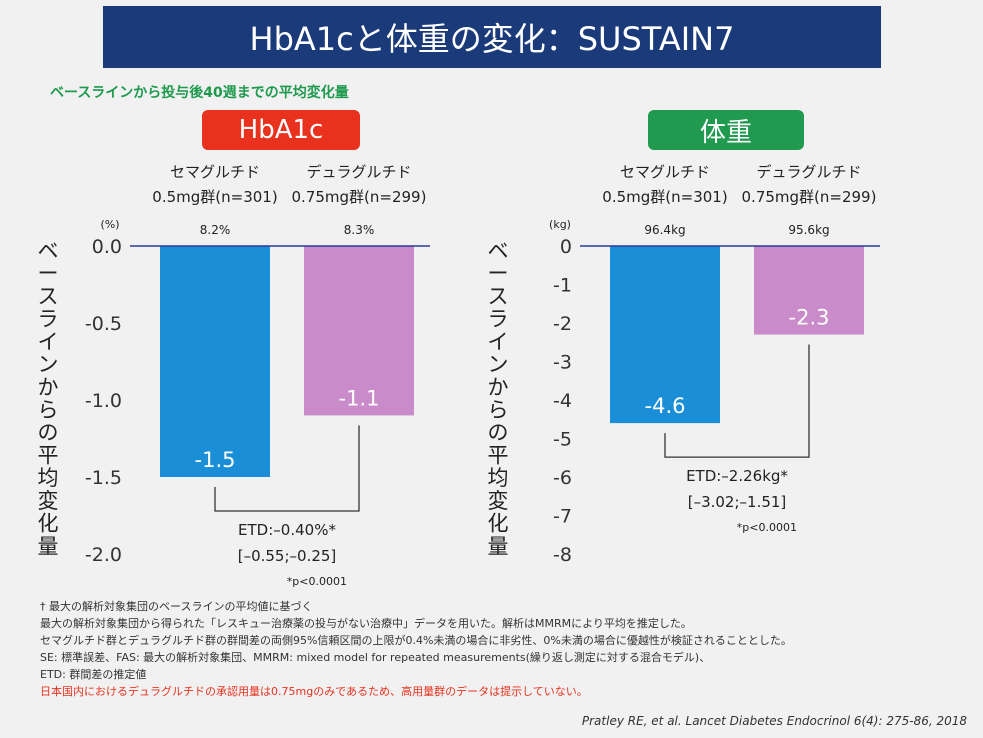  I want to click on baseline-value-label: 95.6kg, so click(808, 230).